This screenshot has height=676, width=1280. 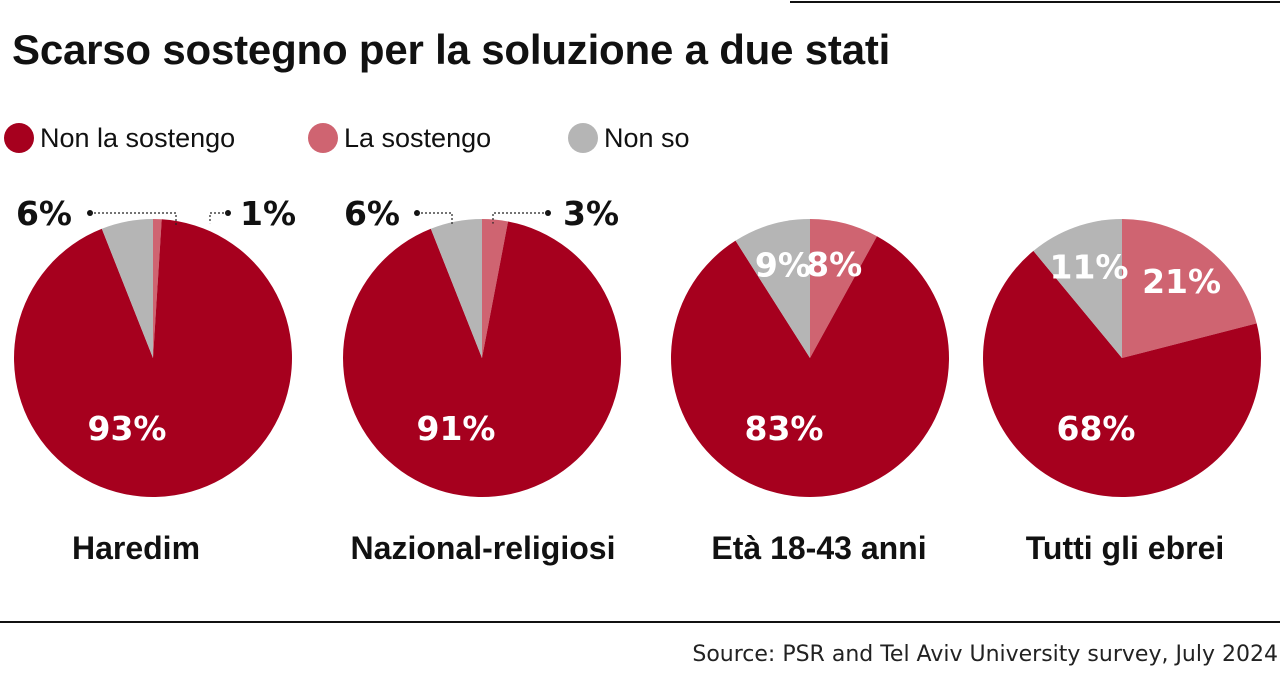 I want to click on legend-item-la-sostengo: La sostengo, so click(x=399, y=138).